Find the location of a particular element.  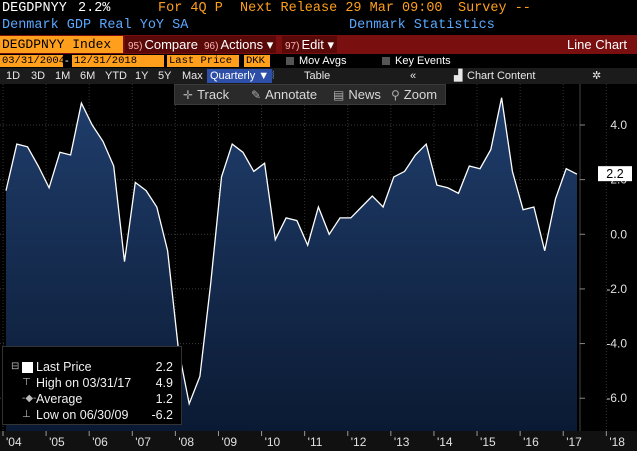

x-tick-label: '05 is located at coordinates (57, 442).